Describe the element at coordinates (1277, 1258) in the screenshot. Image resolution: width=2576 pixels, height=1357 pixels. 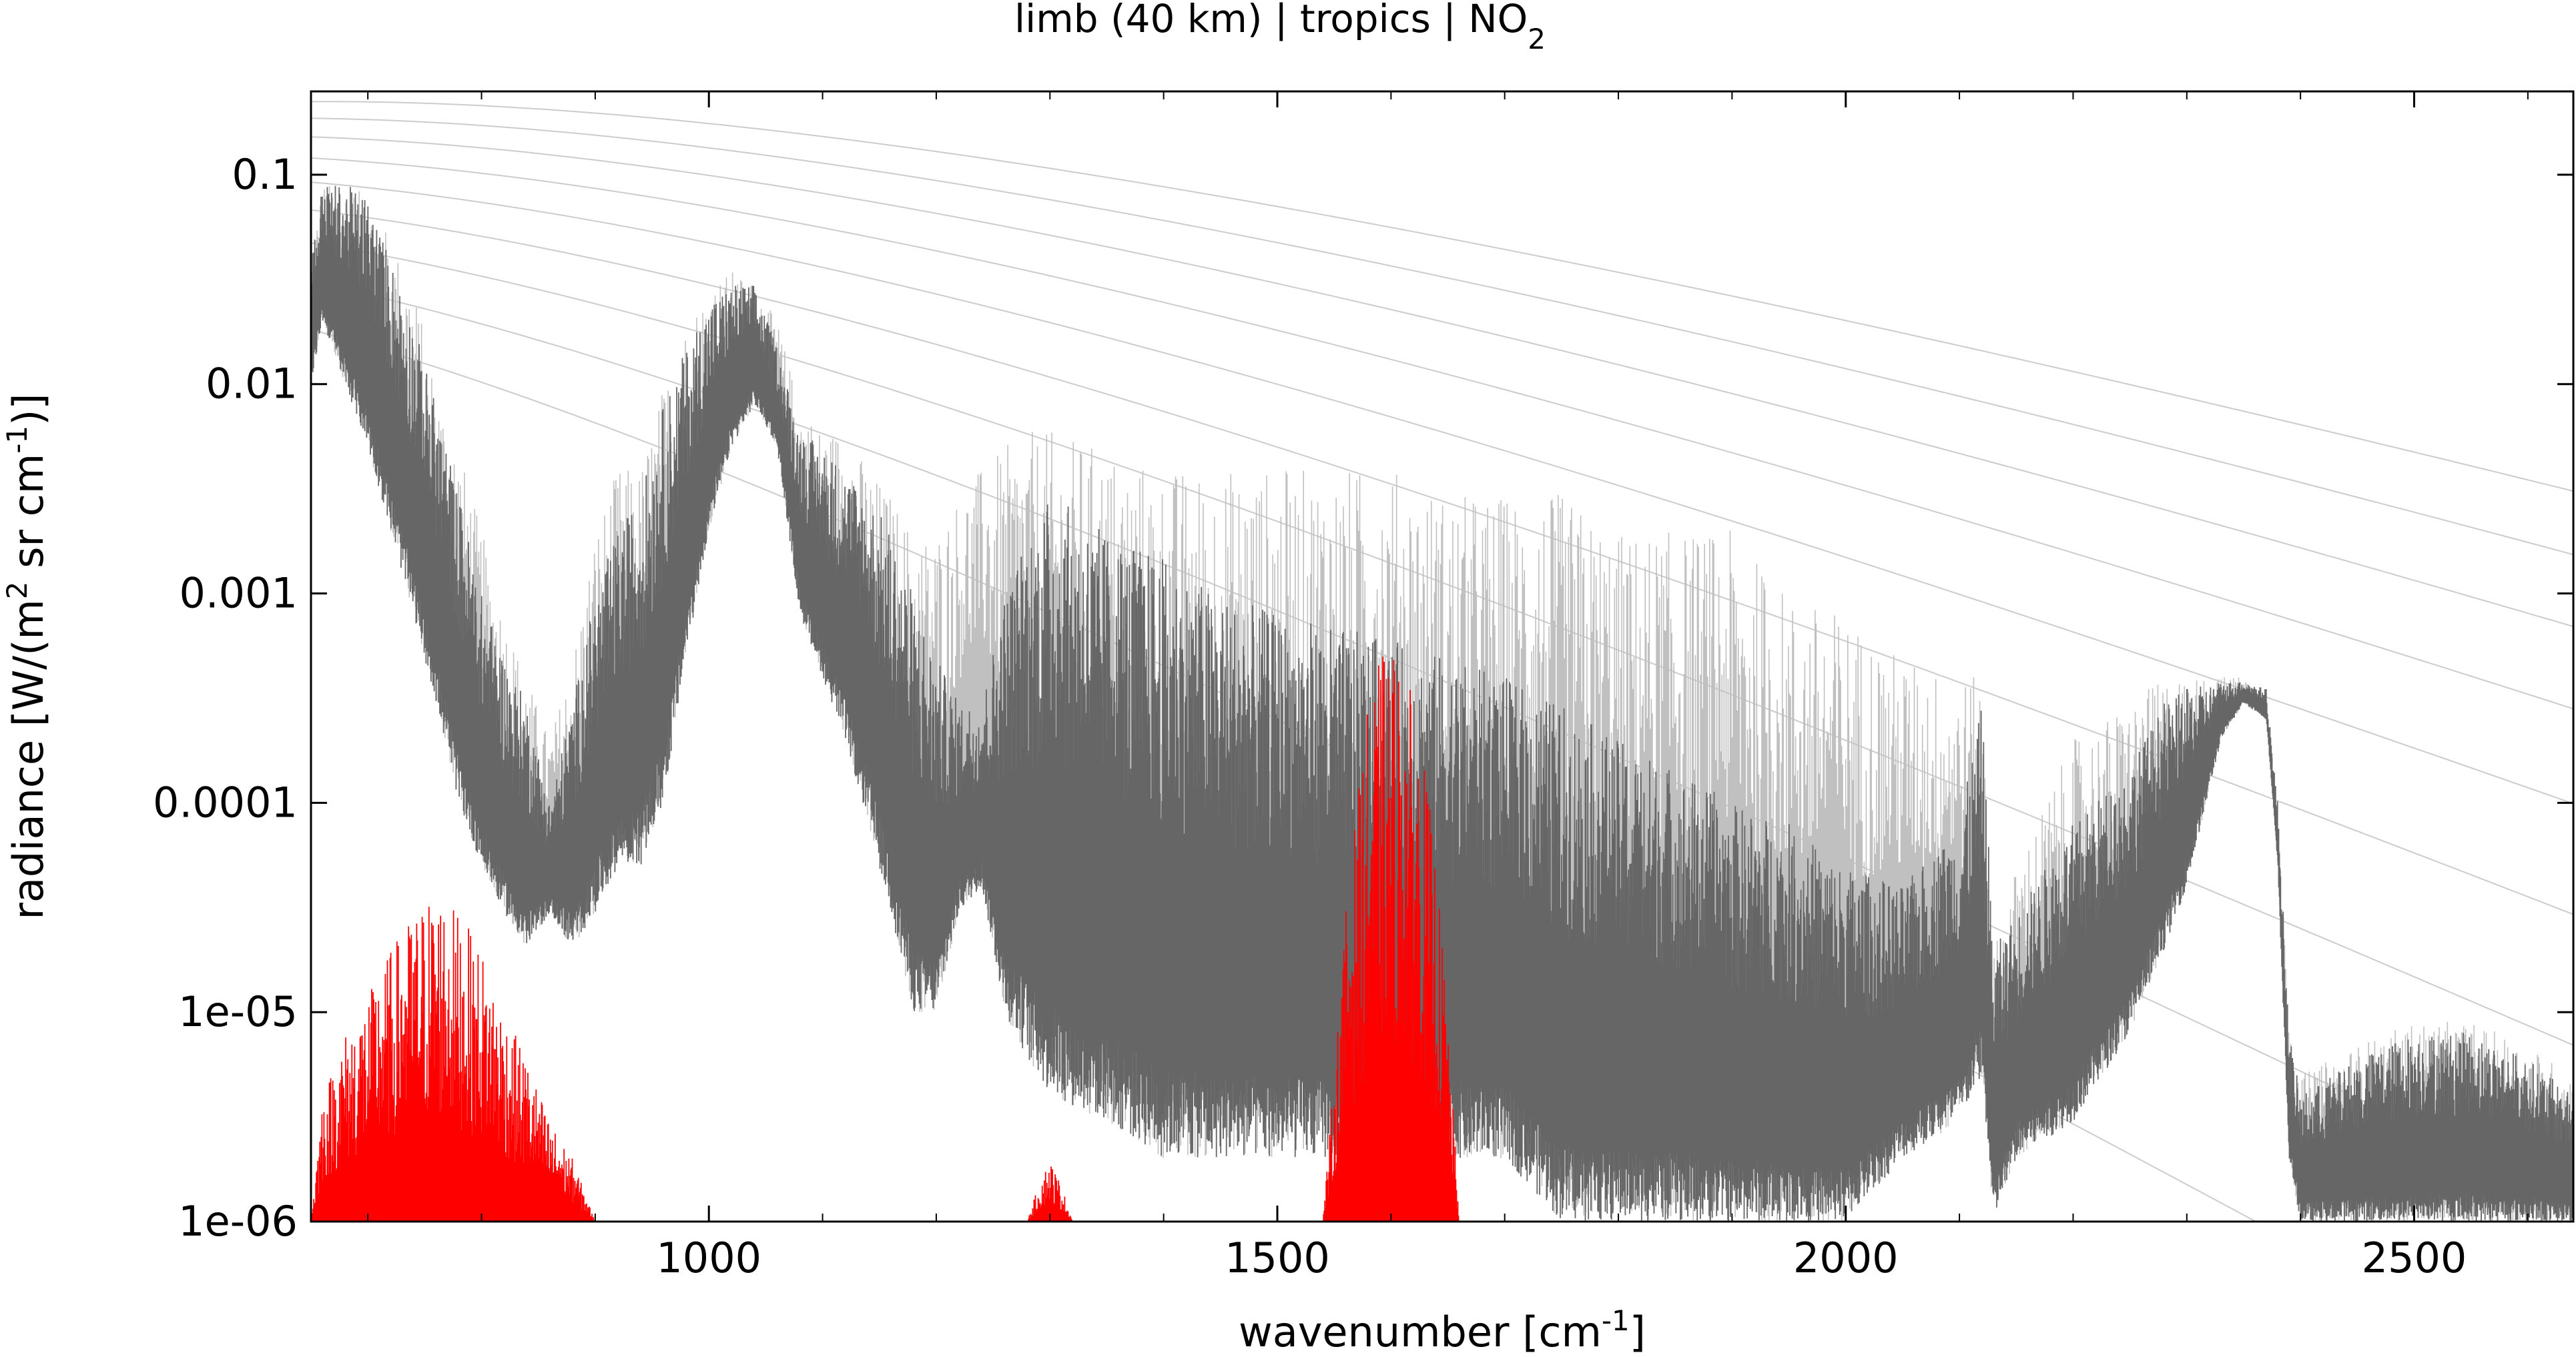
I see `x-tick-label-1500: 1500` at that location.